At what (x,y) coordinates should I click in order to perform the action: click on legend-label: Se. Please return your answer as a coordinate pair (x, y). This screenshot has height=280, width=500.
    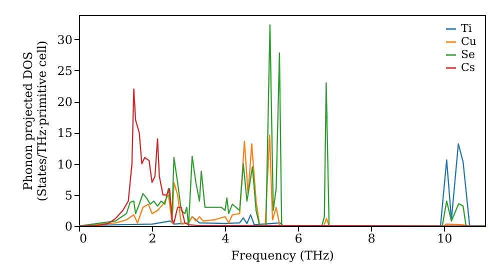
    Looking at the image, I should click on (468, 54).